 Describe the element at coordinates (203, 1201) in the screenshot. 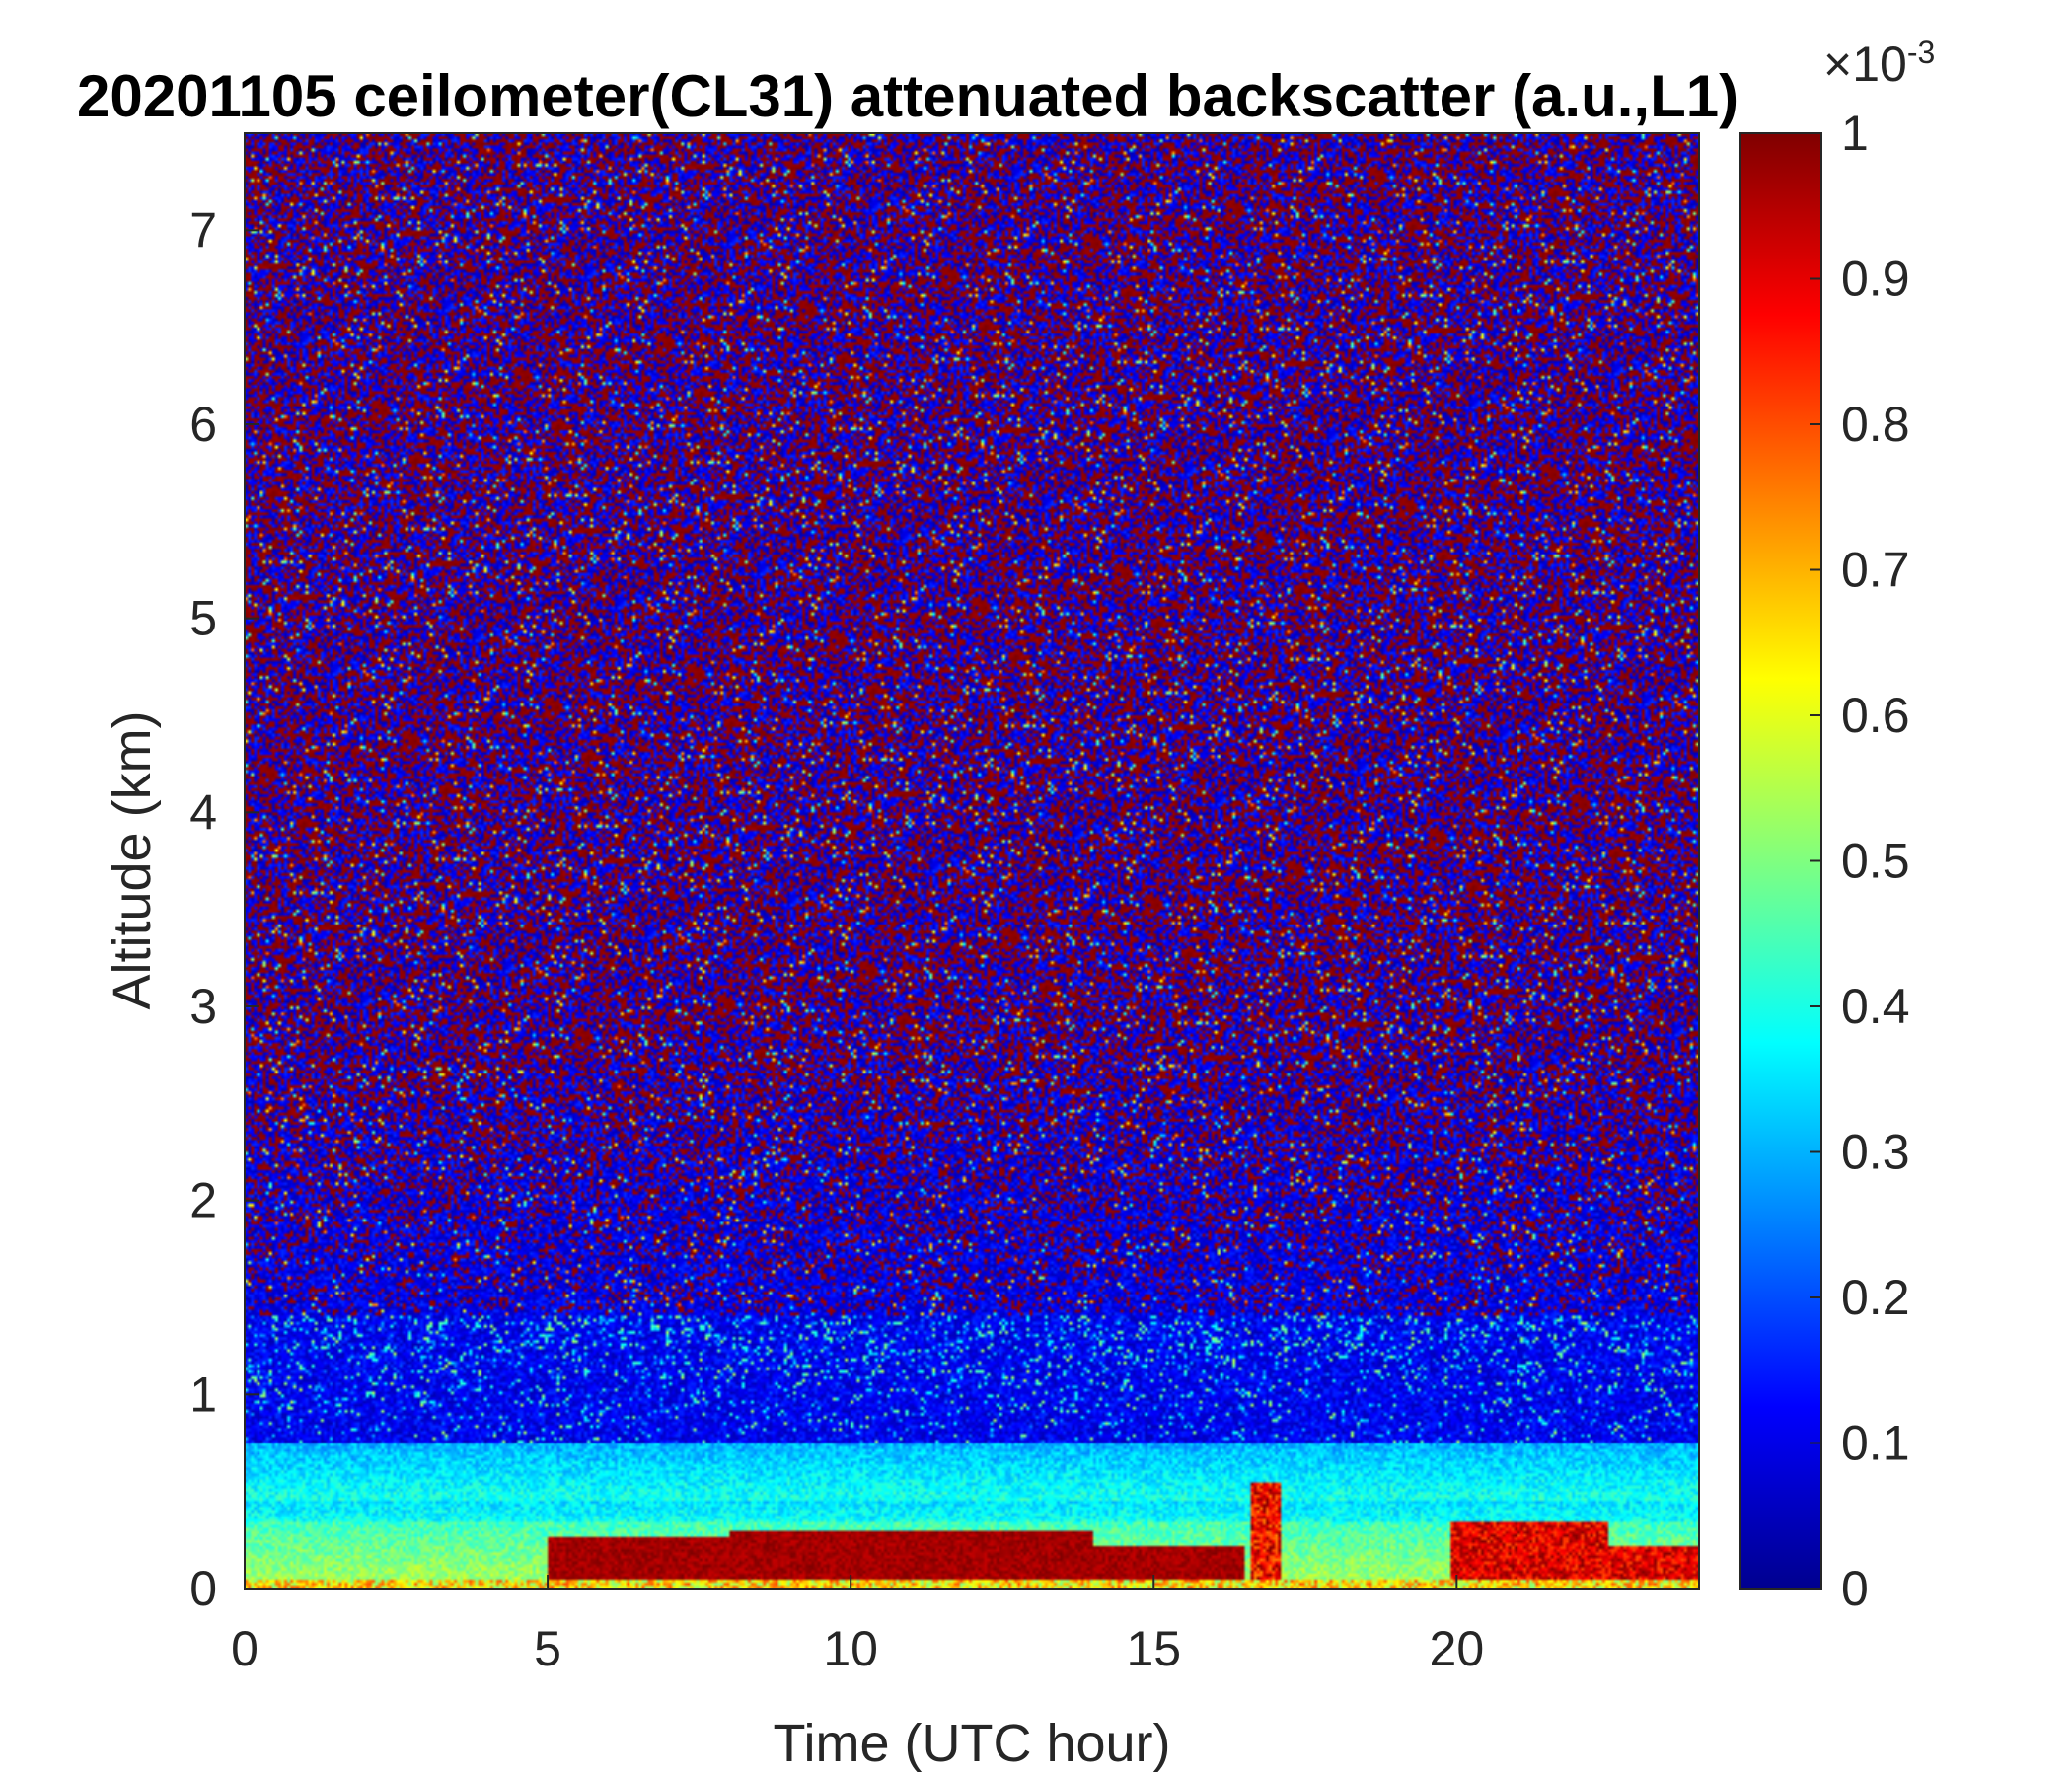

I see `y-tick-label: 2` at that location.